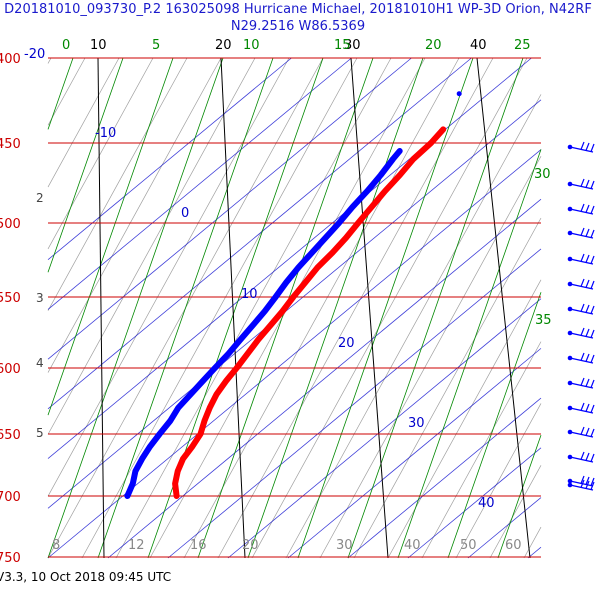 The height and width of the screenshot is (600, 600). What do you see at coordinates (10, 224) in the screenshot?
I see `pressure-tick-label: 500` at bounding box center [10, 224].